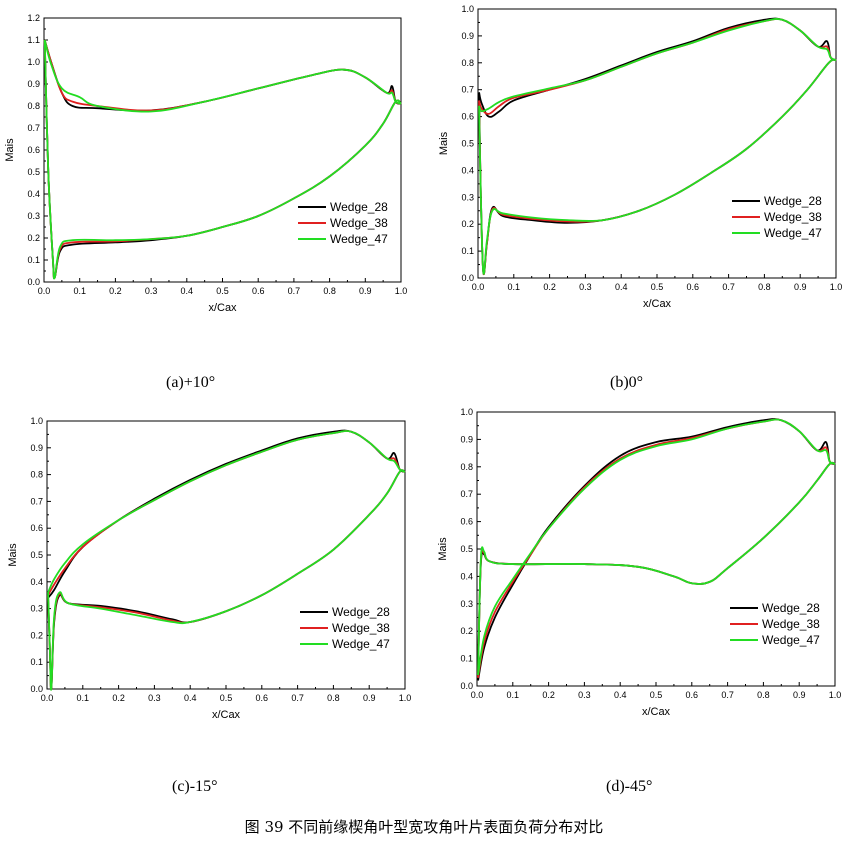 Image resolution: width=848 pixels, height=844 pixels. I want to click on caption-panel-a: (a)+10°, so click(191, 382).